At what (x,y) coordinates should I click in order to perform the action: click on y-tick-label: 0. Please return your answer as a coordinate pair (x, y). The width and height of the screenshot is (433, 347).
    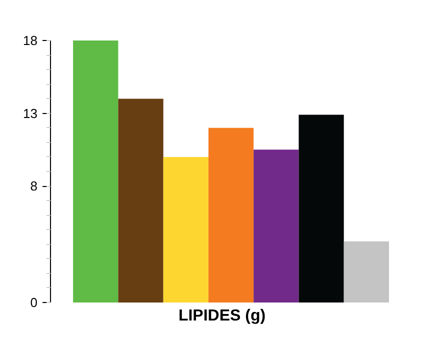
    Looking at the image, I should click on (34, 302).